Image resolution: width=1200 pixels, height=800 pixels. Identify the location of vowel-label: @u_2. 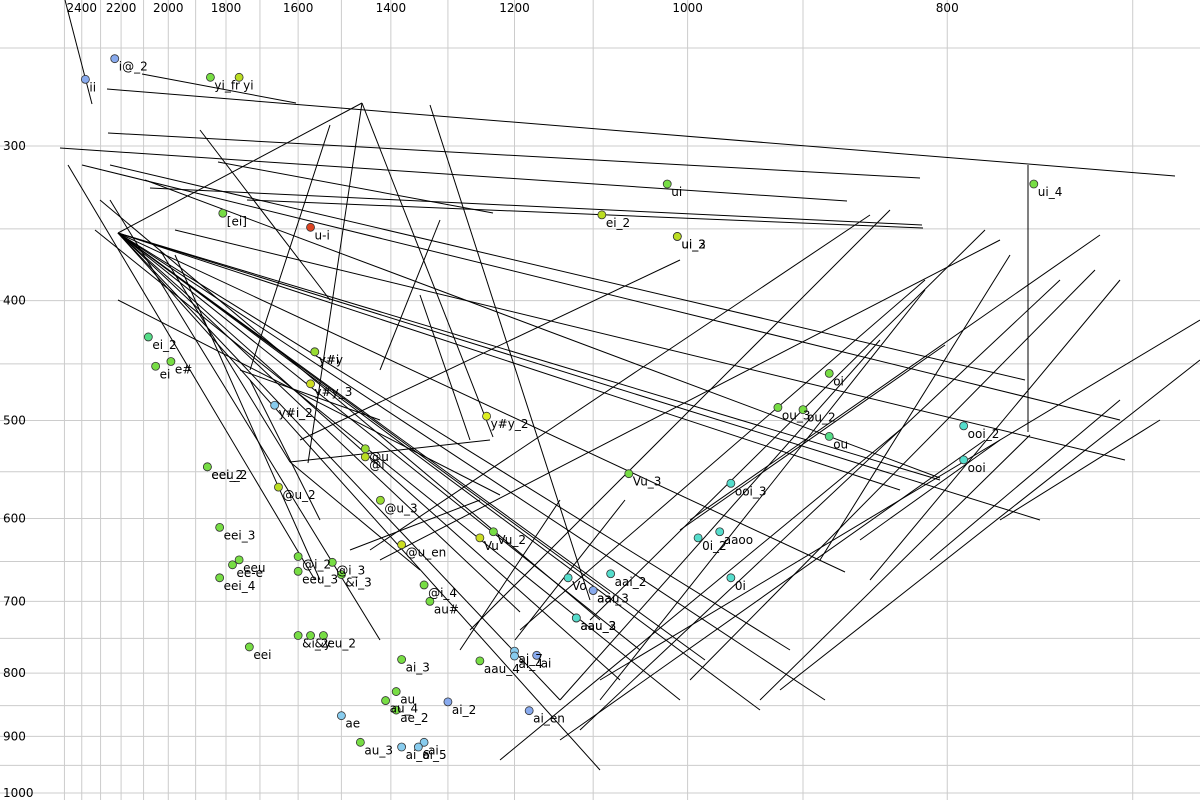
(298, 495).